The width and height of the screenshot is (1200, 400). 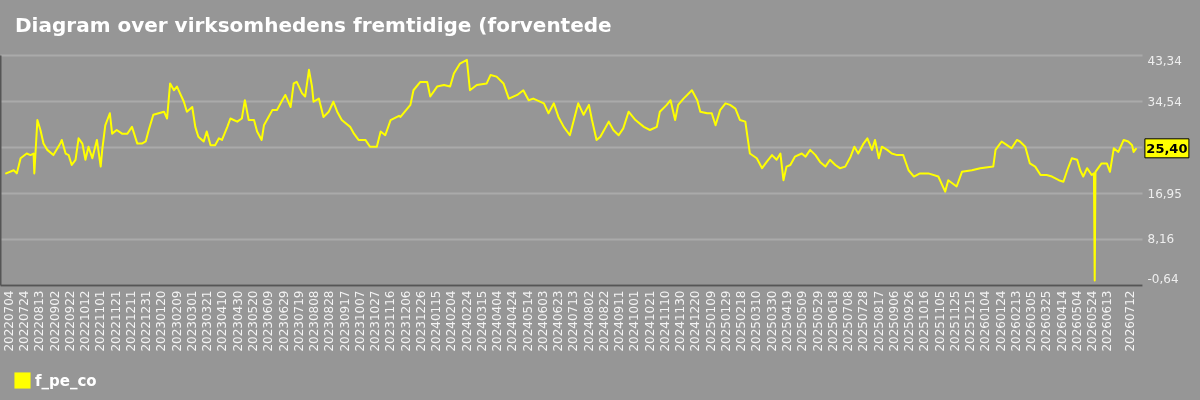 What do you see at coordinates (802, 321) in the screenshot?
I see `x-tick-label: 20250509` at bounding box center [802, 321].